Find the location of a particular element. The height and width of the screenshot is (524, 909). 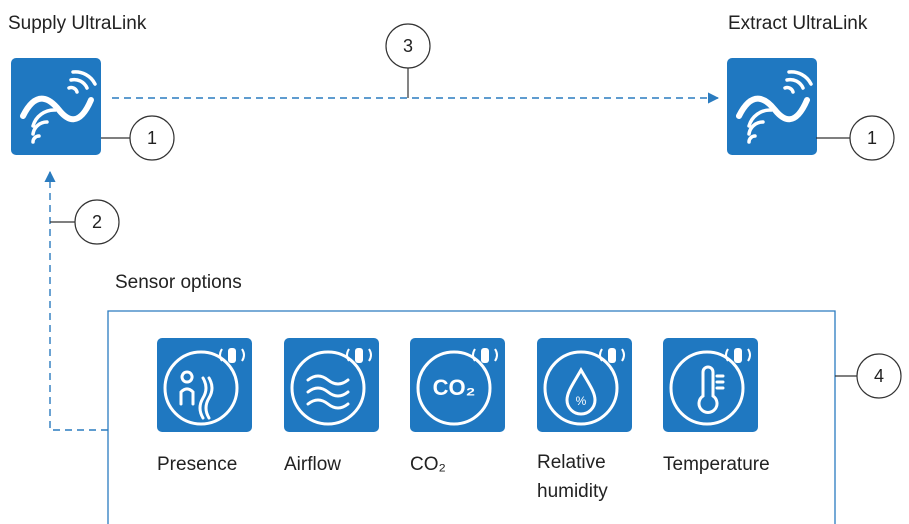

sensor-icon-text: CO₂ is located at coordinates (454, 387).